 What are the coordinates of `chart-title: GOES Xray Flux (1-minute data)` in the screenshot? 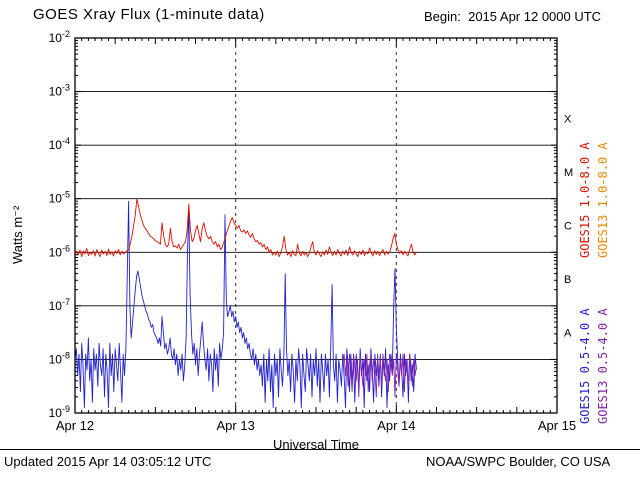 It's located at (149, 14).